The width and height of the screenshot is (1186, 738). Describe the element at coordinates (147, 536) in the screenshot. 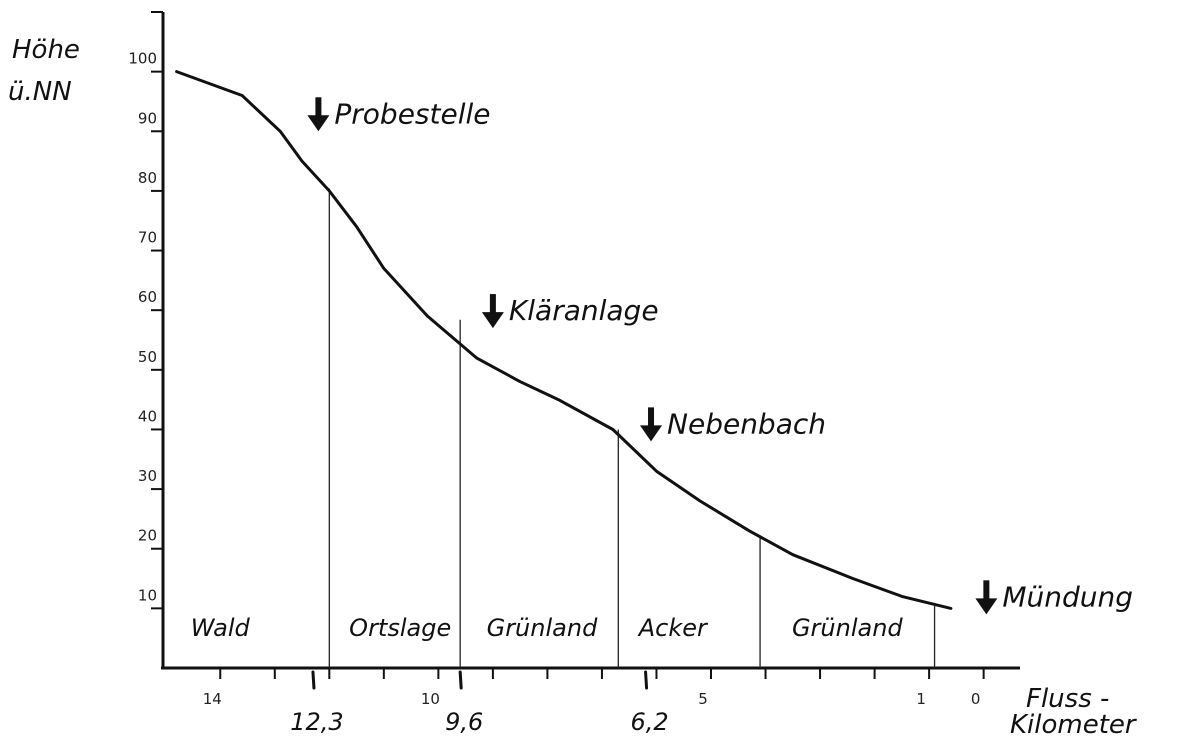

I see `y-tick-label: 20` at that location.